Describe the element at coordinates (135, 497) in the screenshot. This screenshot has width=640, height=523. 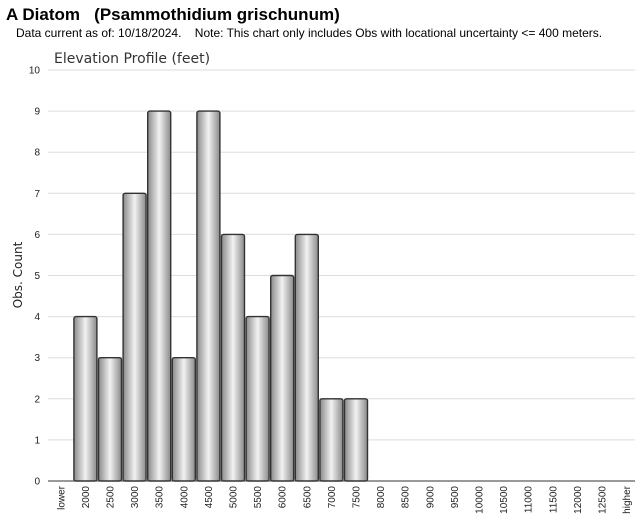
I see `x-tick-label: 3000` at that location.